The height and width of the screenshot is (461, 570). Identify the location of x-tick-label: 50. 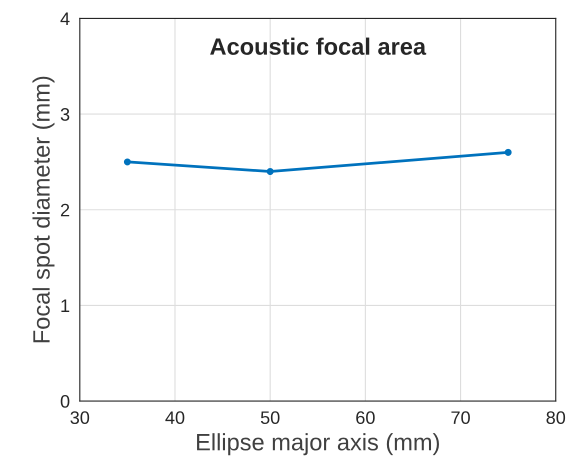
(270, 417).